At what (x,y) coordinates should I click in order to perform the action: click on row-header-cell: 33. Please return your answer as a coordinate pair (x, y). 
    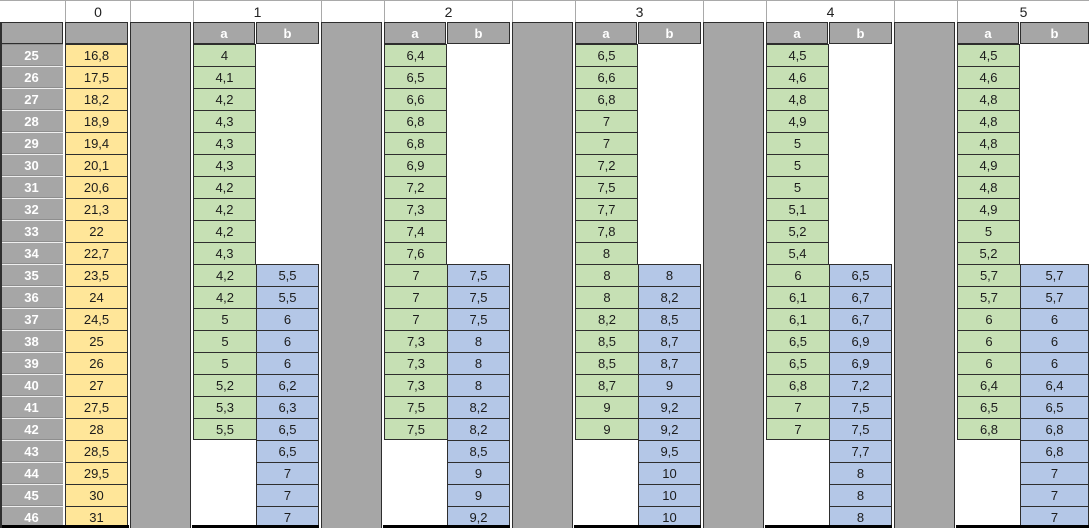
    Looking at the image, I should click on (31, 231).